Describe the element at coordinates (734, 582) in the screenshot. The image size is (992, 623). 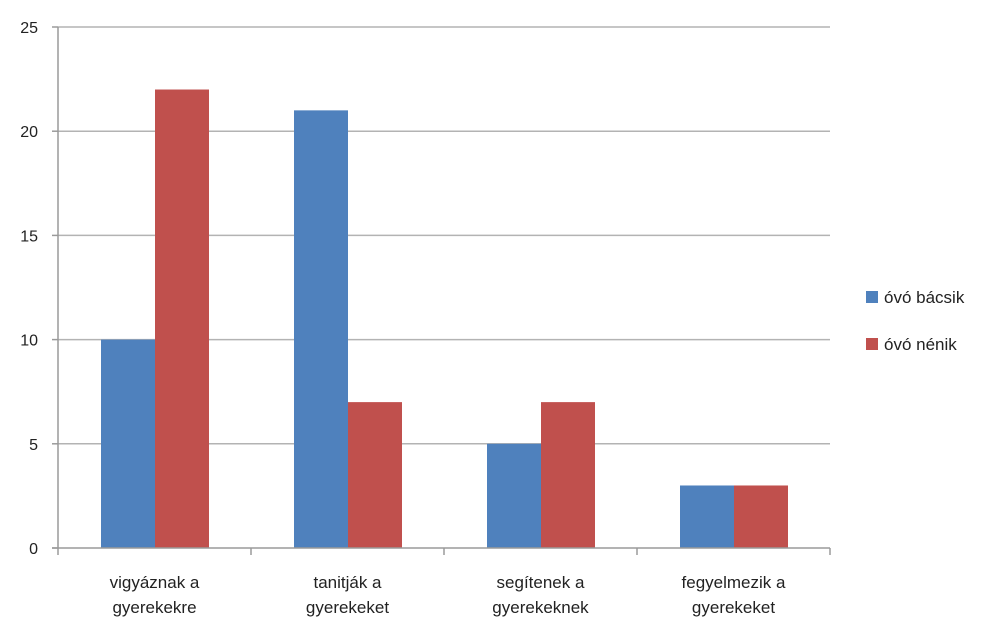
I see `category-label: fegyelmezik a` at that location.